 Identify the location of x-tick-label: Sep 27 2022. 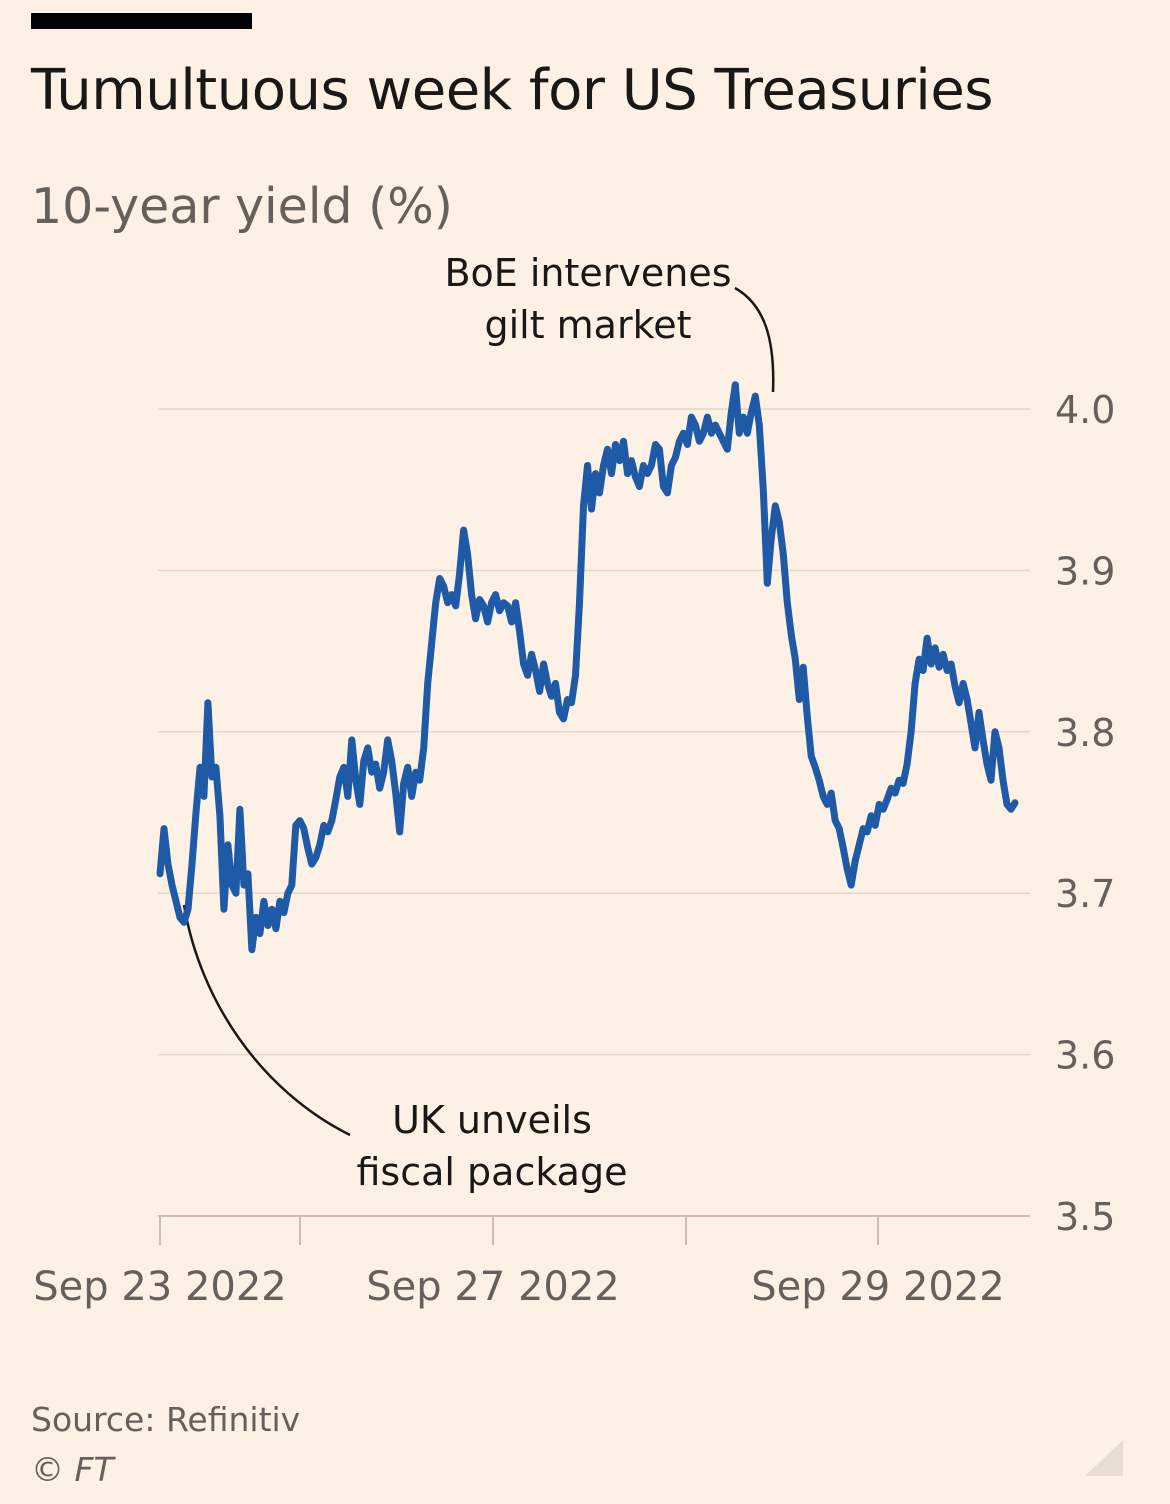
(493, 1287).